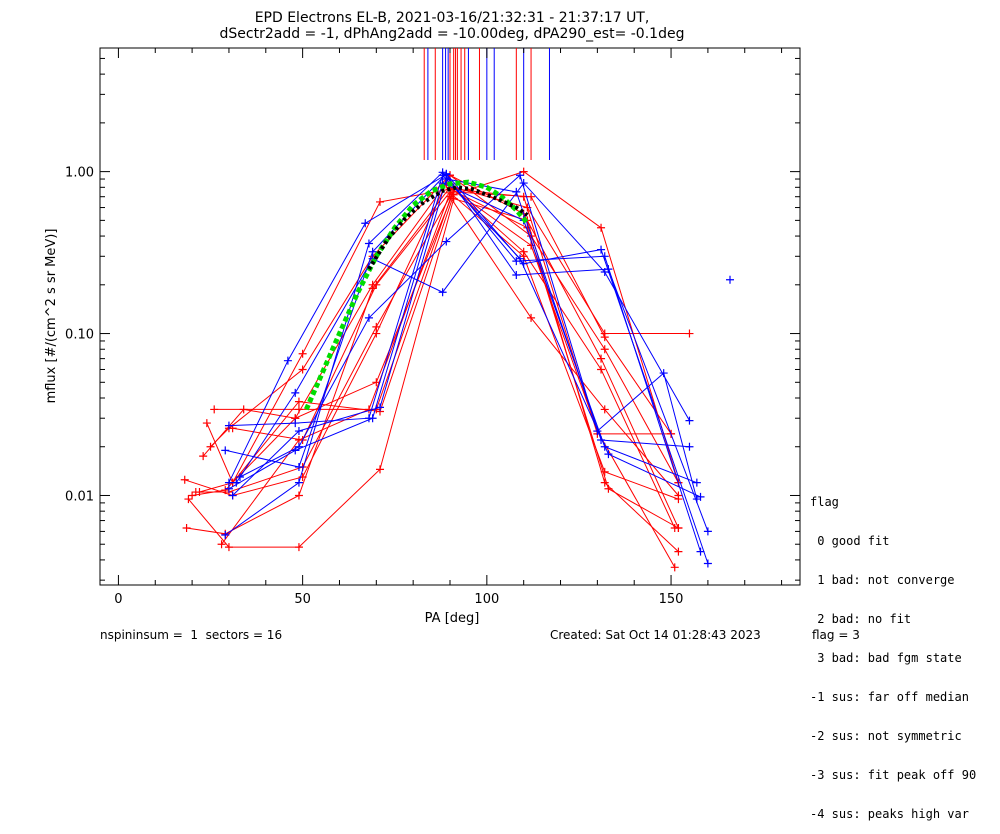  I want to click on footer-flag: flag = 3, so click(836, 635).